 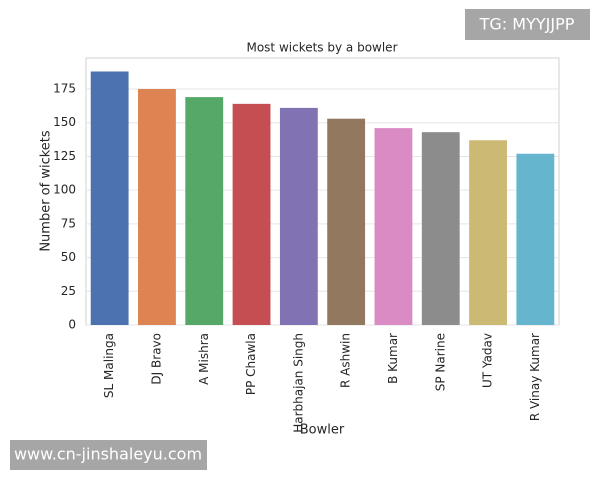 What do you see at coordinates (46, 191) in the screenshot?
I see `y-axis-label: Number of wickets` at bounding box center [46, 191].